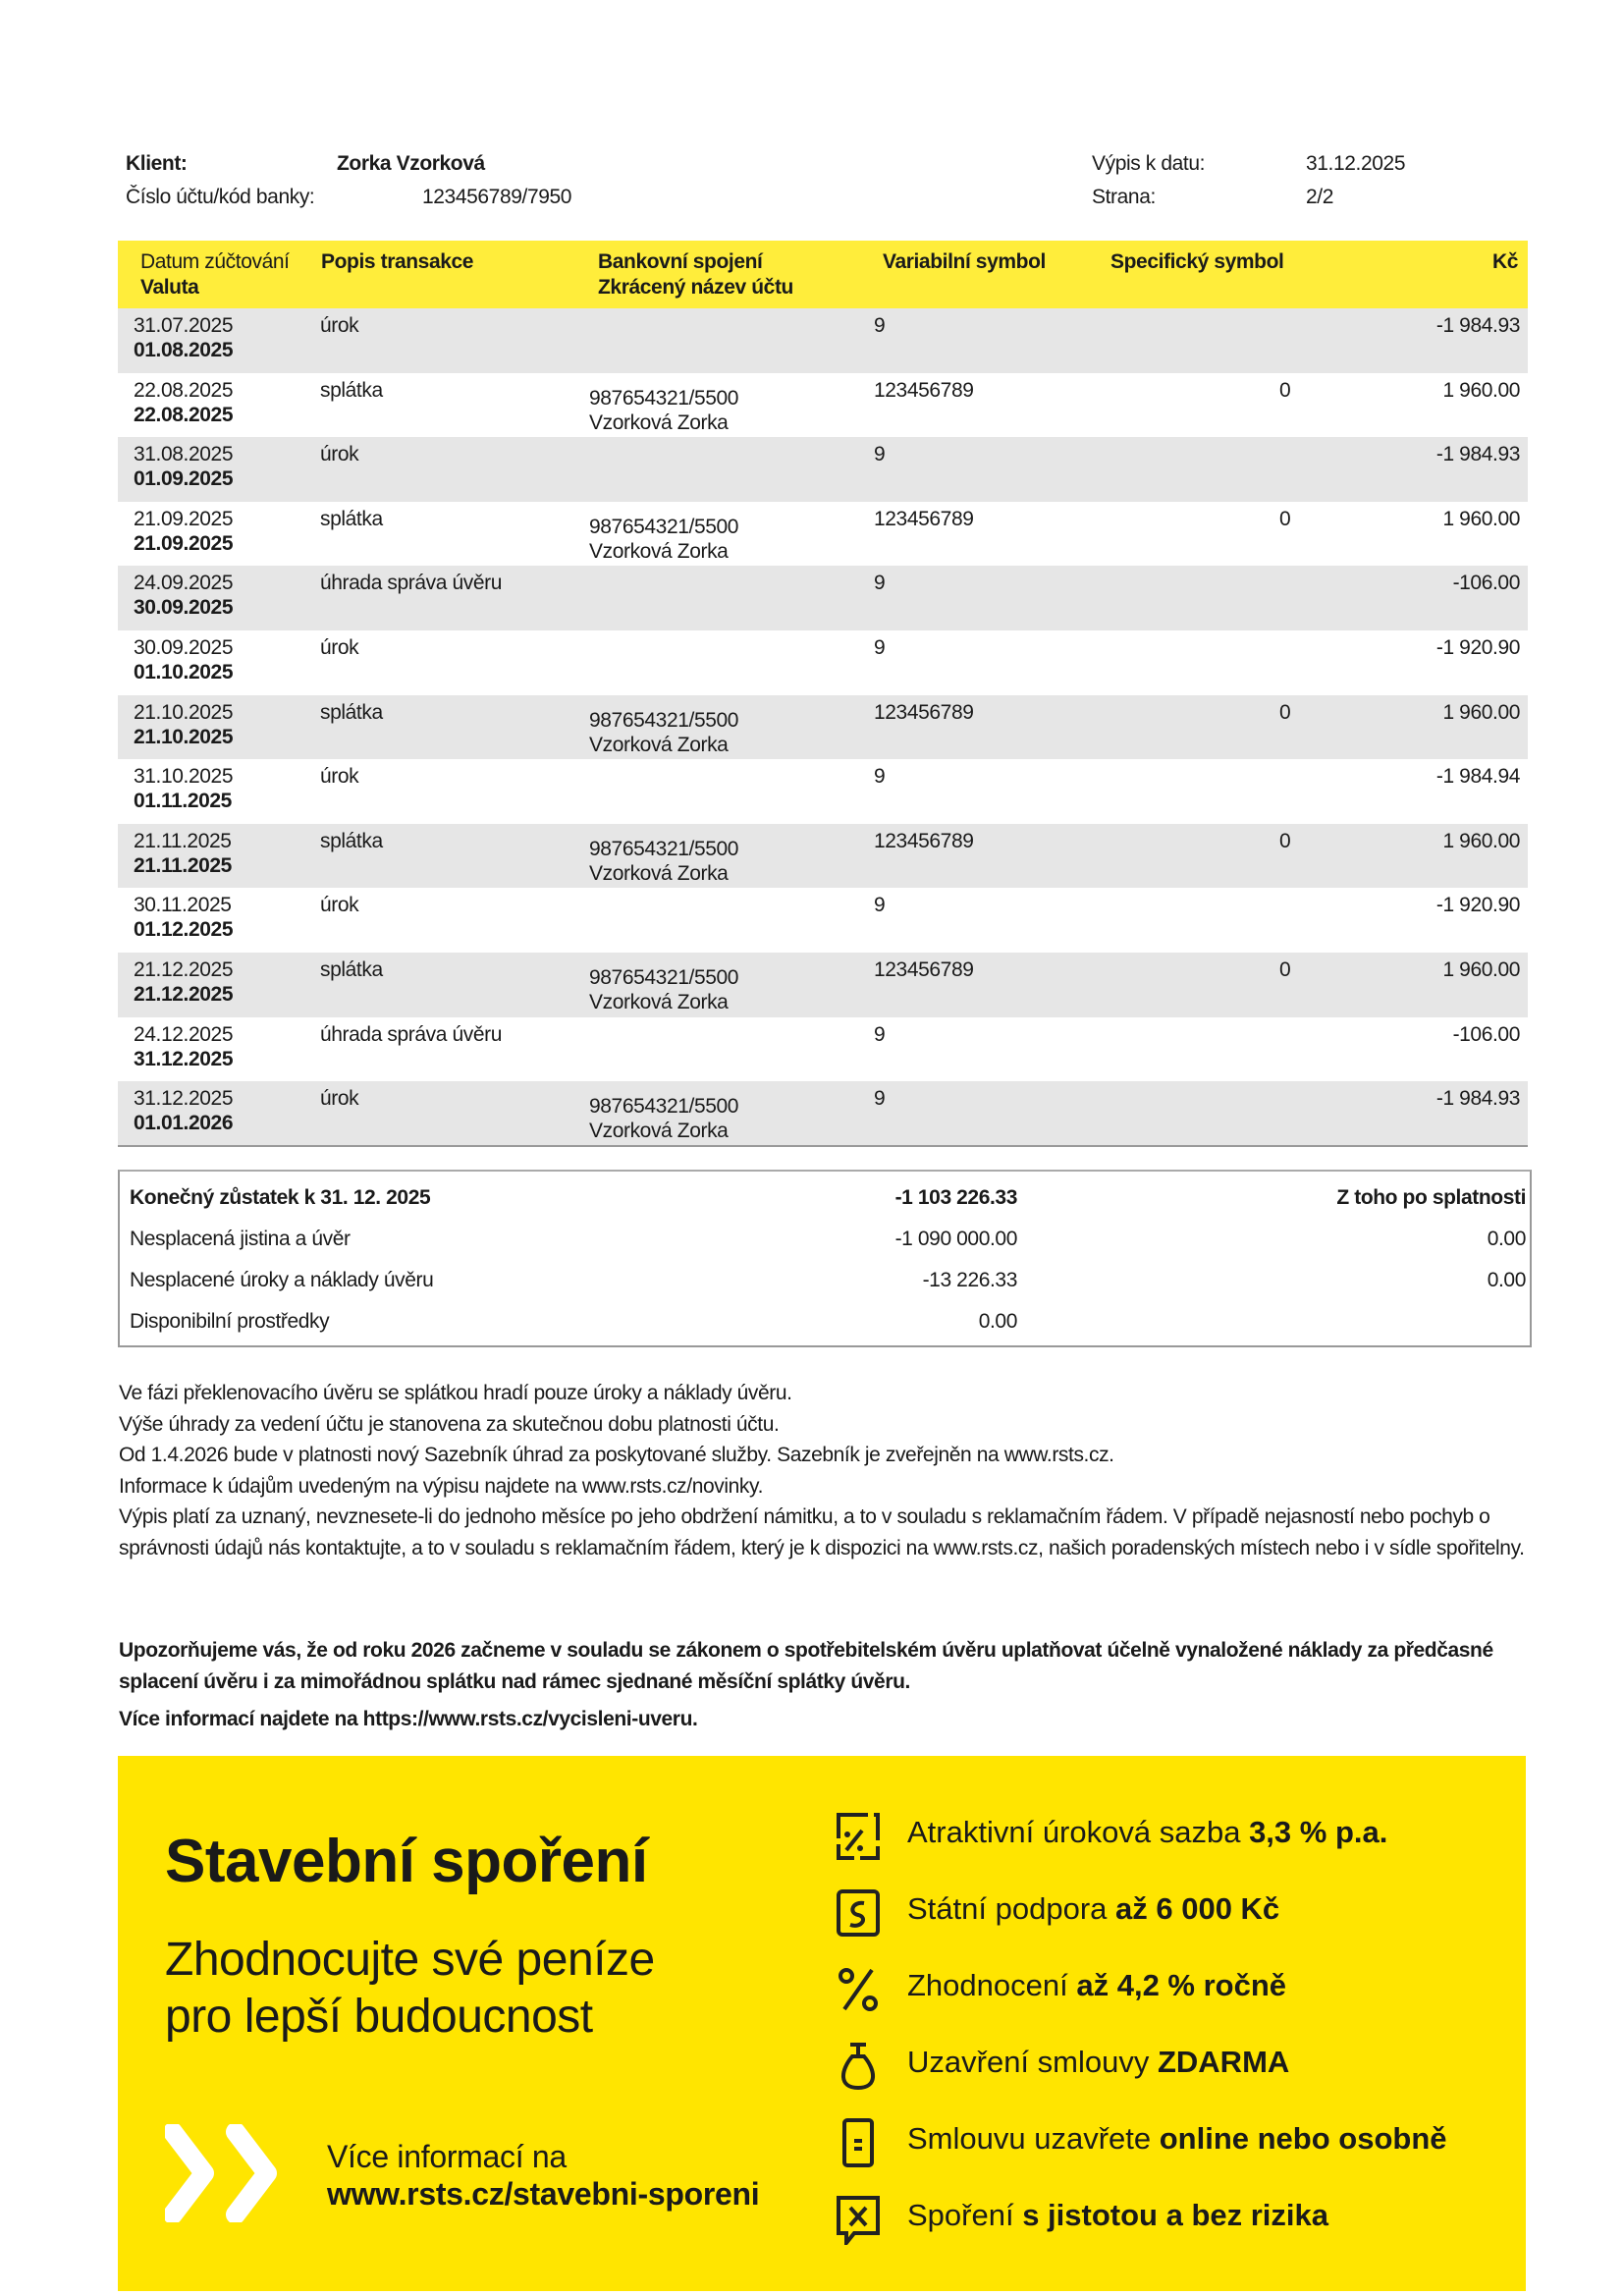 This screenshot has width=1624, height=2296. Describe the element at coordinates (215, 261) in the screenshot. I see `col-date: Datum zúčtování` at that location.